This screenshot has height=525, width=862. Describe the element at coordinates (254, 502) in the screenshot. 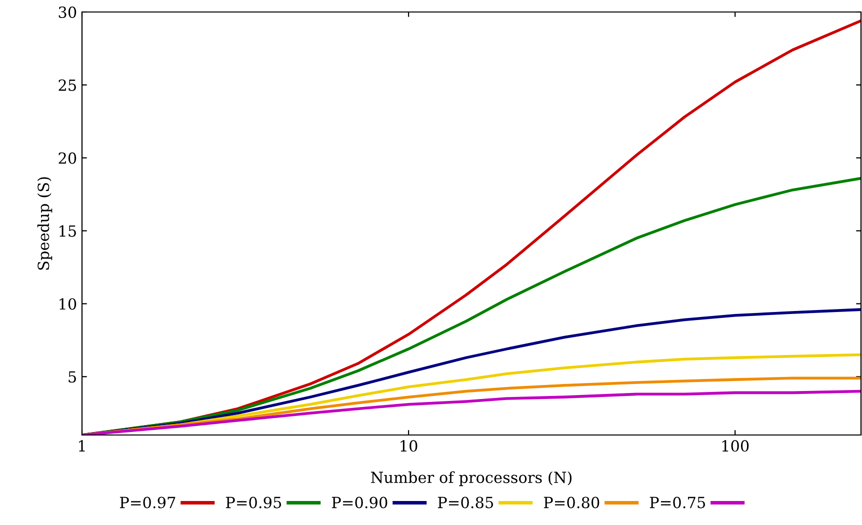

I see `legend-label: P=0.95` at that location.